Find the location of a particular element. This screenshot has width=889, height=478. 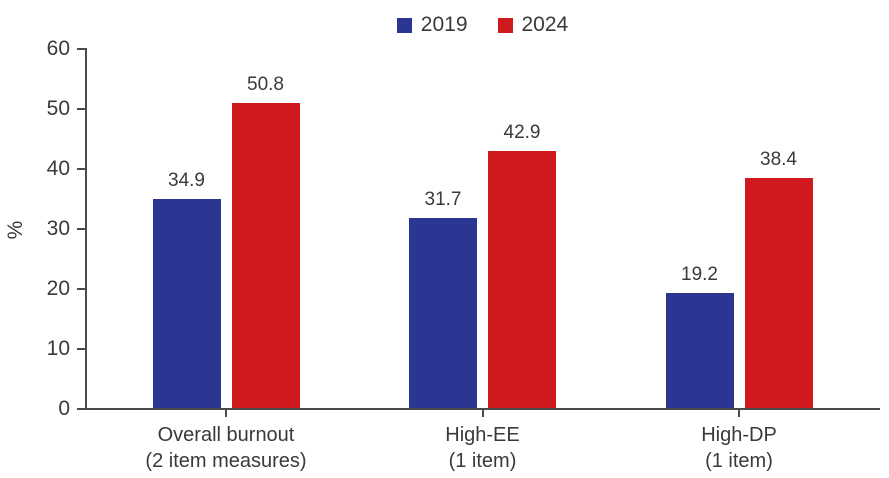

bar-value-label-2024-0: 50.8 is located at coordinates (265, 85).